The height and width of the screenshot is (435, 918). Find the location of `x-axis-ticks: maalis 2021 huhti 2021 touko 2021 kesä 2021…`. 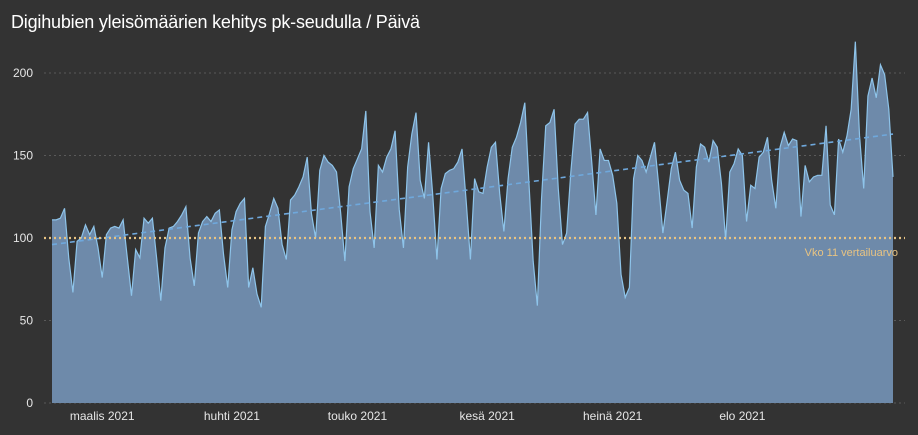

x-axis-ticks: maalis 2021 huhti 2021 touko 2021 kesä 2021… is located at coordinates (418, 416).